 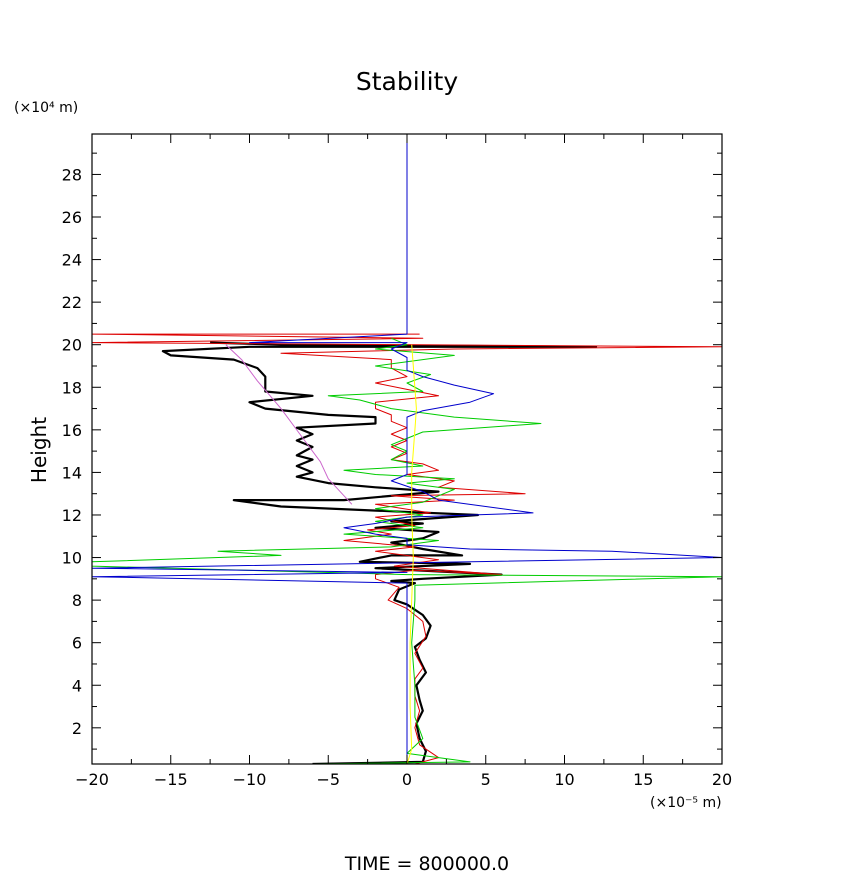 What do you see at coordinates (171, 779) in the screenshot?
I see `x-tick-label: −15` at bounding box center [171, 779].